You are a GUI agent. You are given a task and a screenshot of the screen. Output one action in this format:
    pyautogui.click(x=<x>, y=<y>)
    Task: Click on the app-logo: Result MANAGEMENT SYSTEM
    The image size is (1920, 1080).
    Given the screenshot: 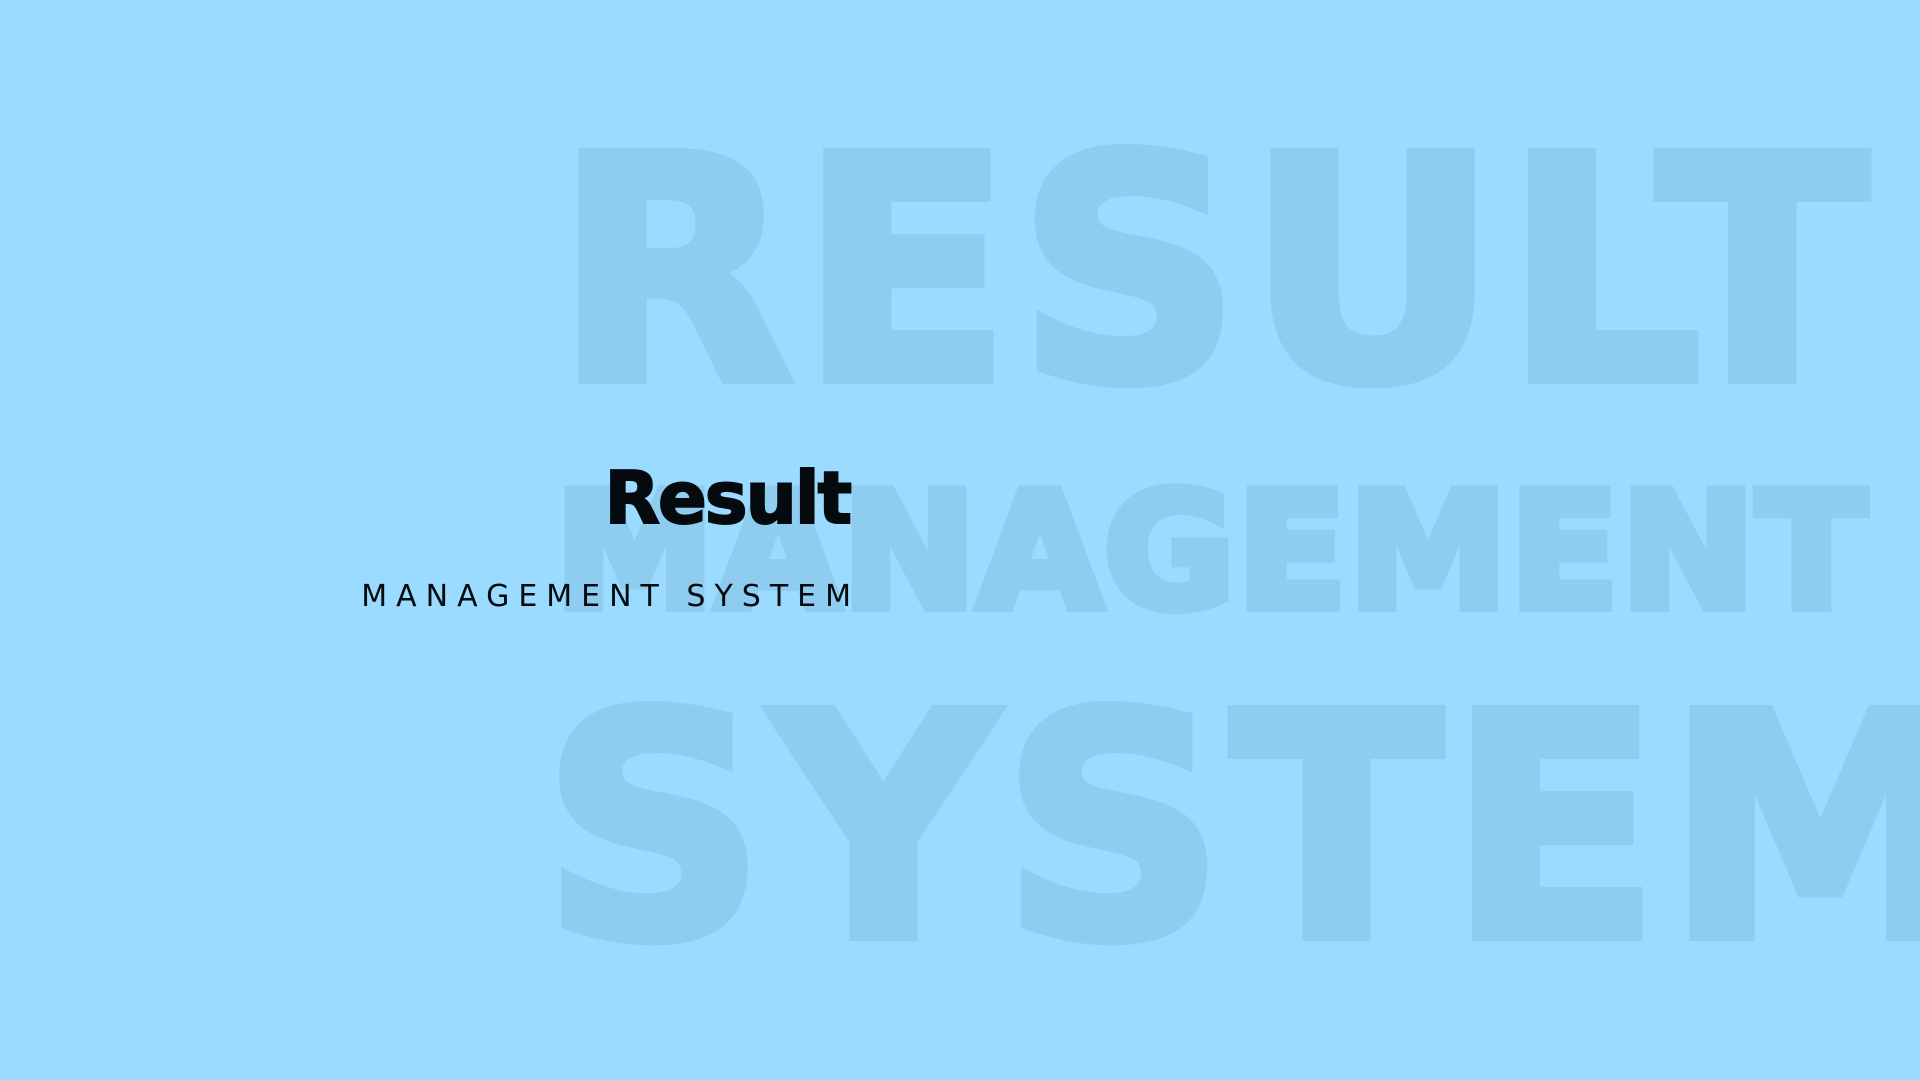 What is the action you would take?
    pyautogui.click(x=600, y=539)
    